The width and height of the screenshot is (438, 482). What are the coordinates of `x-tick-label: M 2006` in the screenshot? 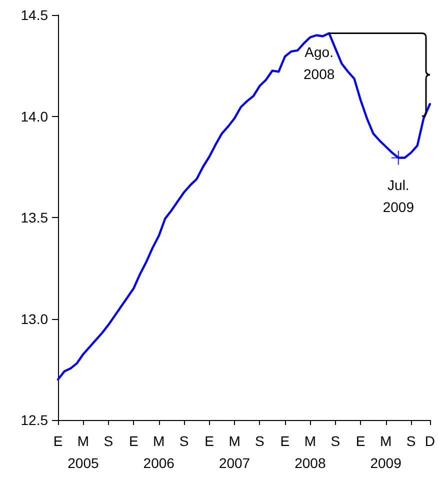 It's located at (159, 452).